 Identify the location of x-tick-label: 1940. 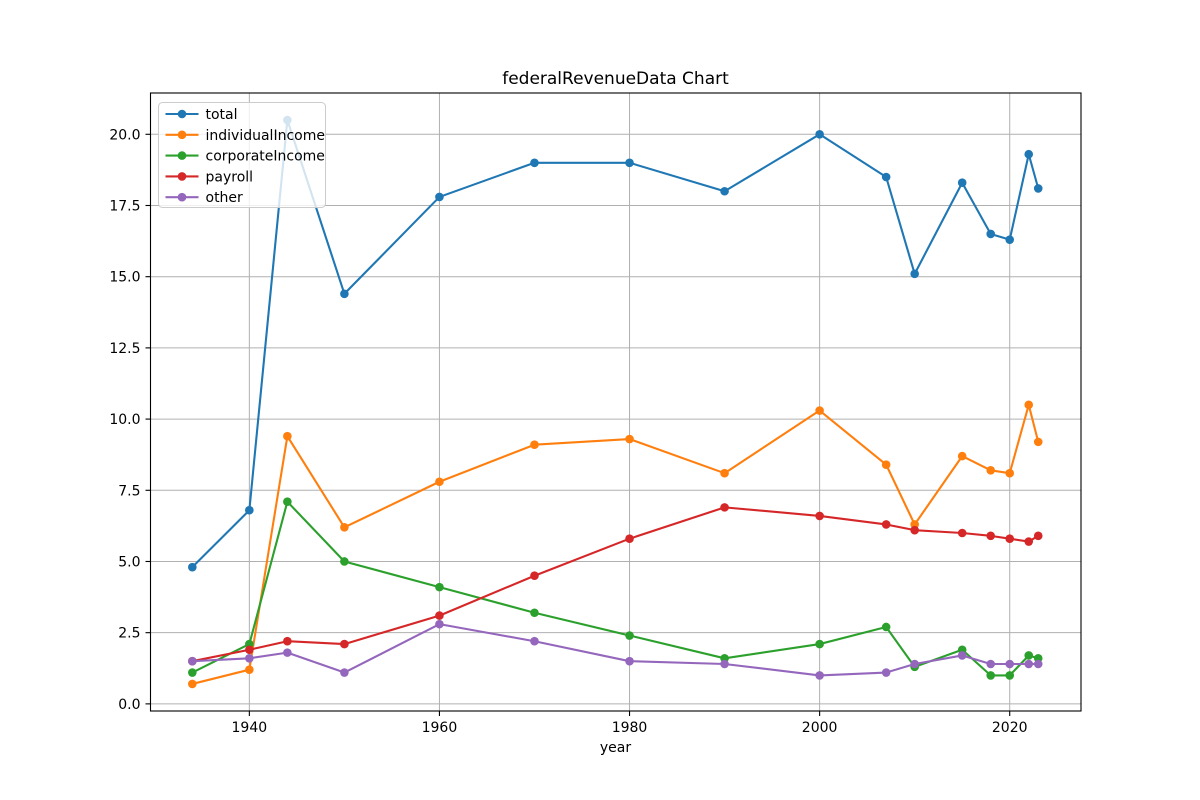
(250, 728).